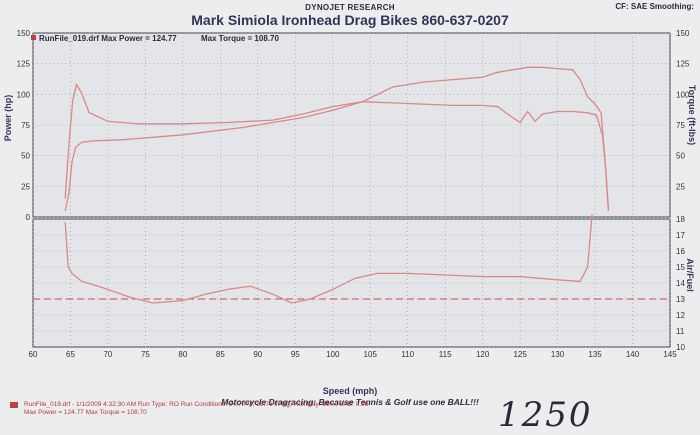 Image resolution: width=700 pixels, height=435 pixels. Describe the element at coordinates (680, 347) in the screenshot. I see `air-fuel-tick-label: 10` at that location.